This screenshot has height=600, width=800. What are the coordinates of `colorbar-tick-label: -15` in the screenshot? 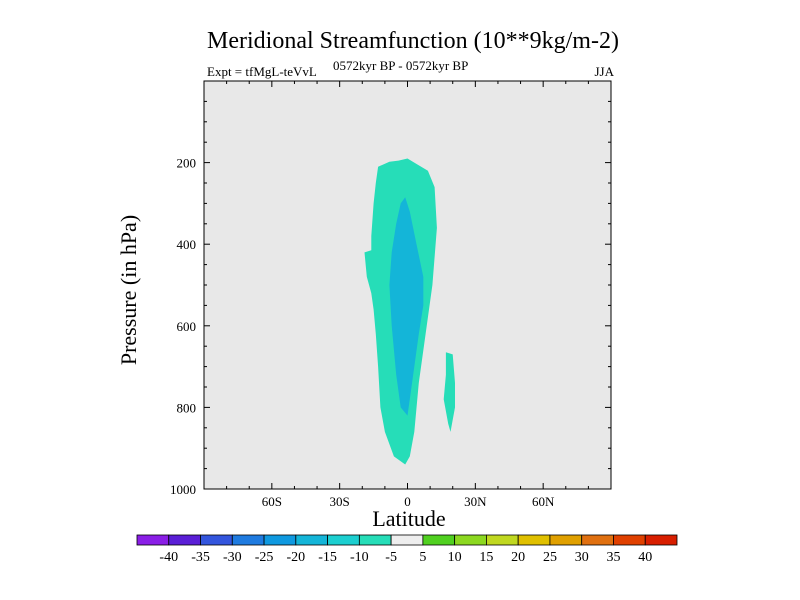 It's located at (327, 557).